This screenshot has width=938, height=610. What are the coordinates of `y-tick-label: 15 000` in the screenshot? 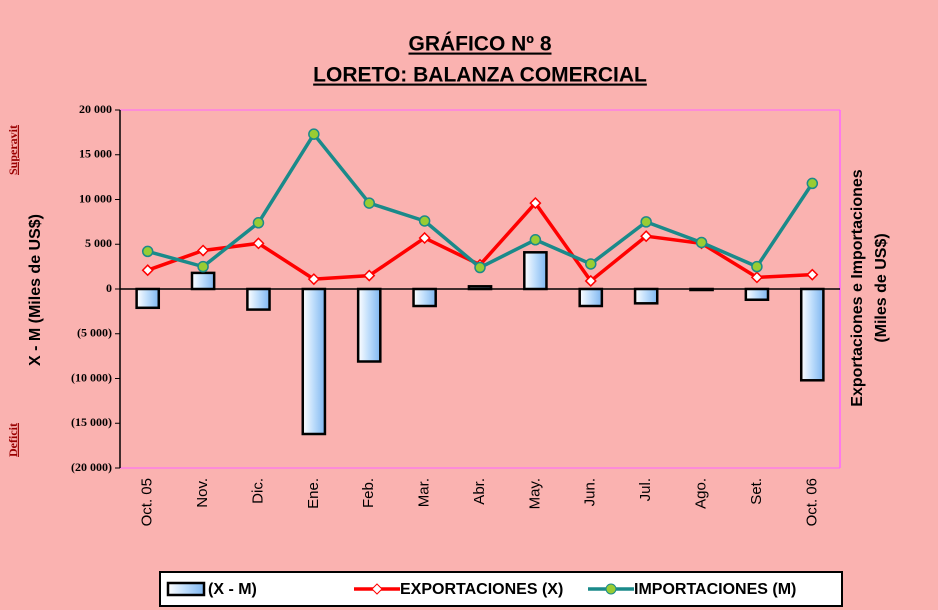 It's located at (95, 154).